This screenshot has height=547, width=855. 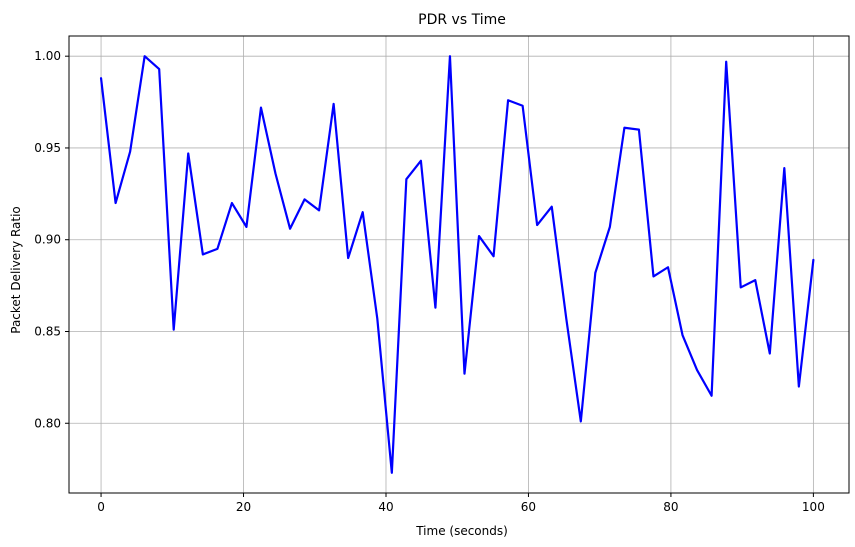 What do you see at coordinates (462, 20) in the screenshot?
I see `chart-title: PDR vs Time` at bounding box center [462, 20].